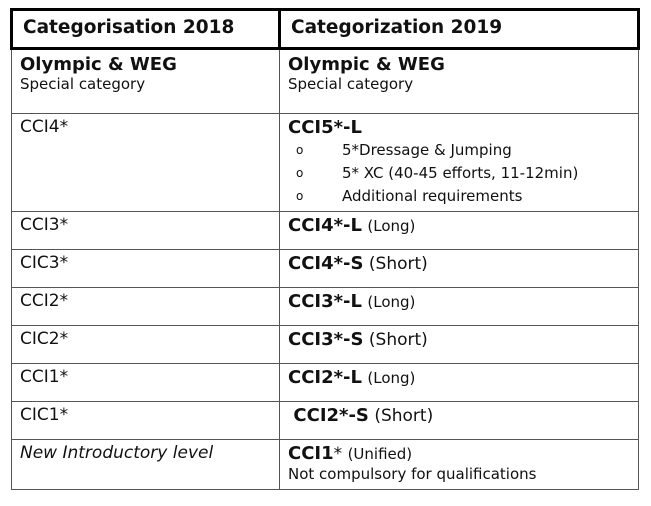 The image size is (651, 506). What do you see at coordinates (145, 382) in the screenshot?
I see `cell-2018: CCI1*` at bounding box center [145, 382].